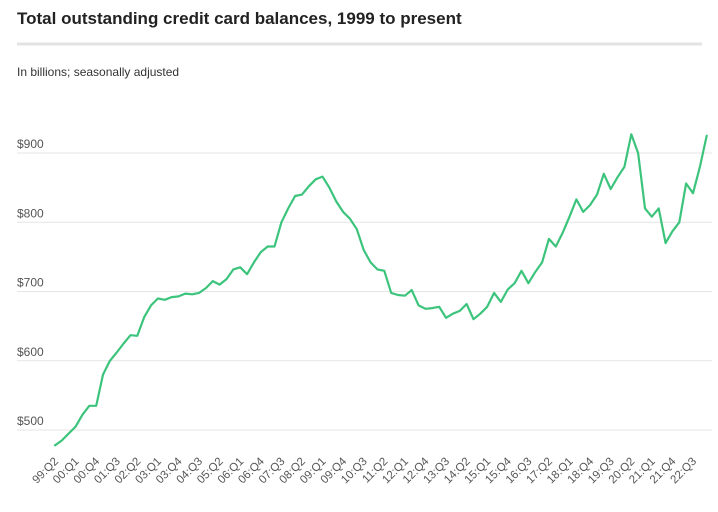 Image resolution: width=718 pixels, height=512 pixels. What do you see at coordinates (30, 144) in the screenshot?
I see `y-tick-label: $900` at bounding box center [30, 144].